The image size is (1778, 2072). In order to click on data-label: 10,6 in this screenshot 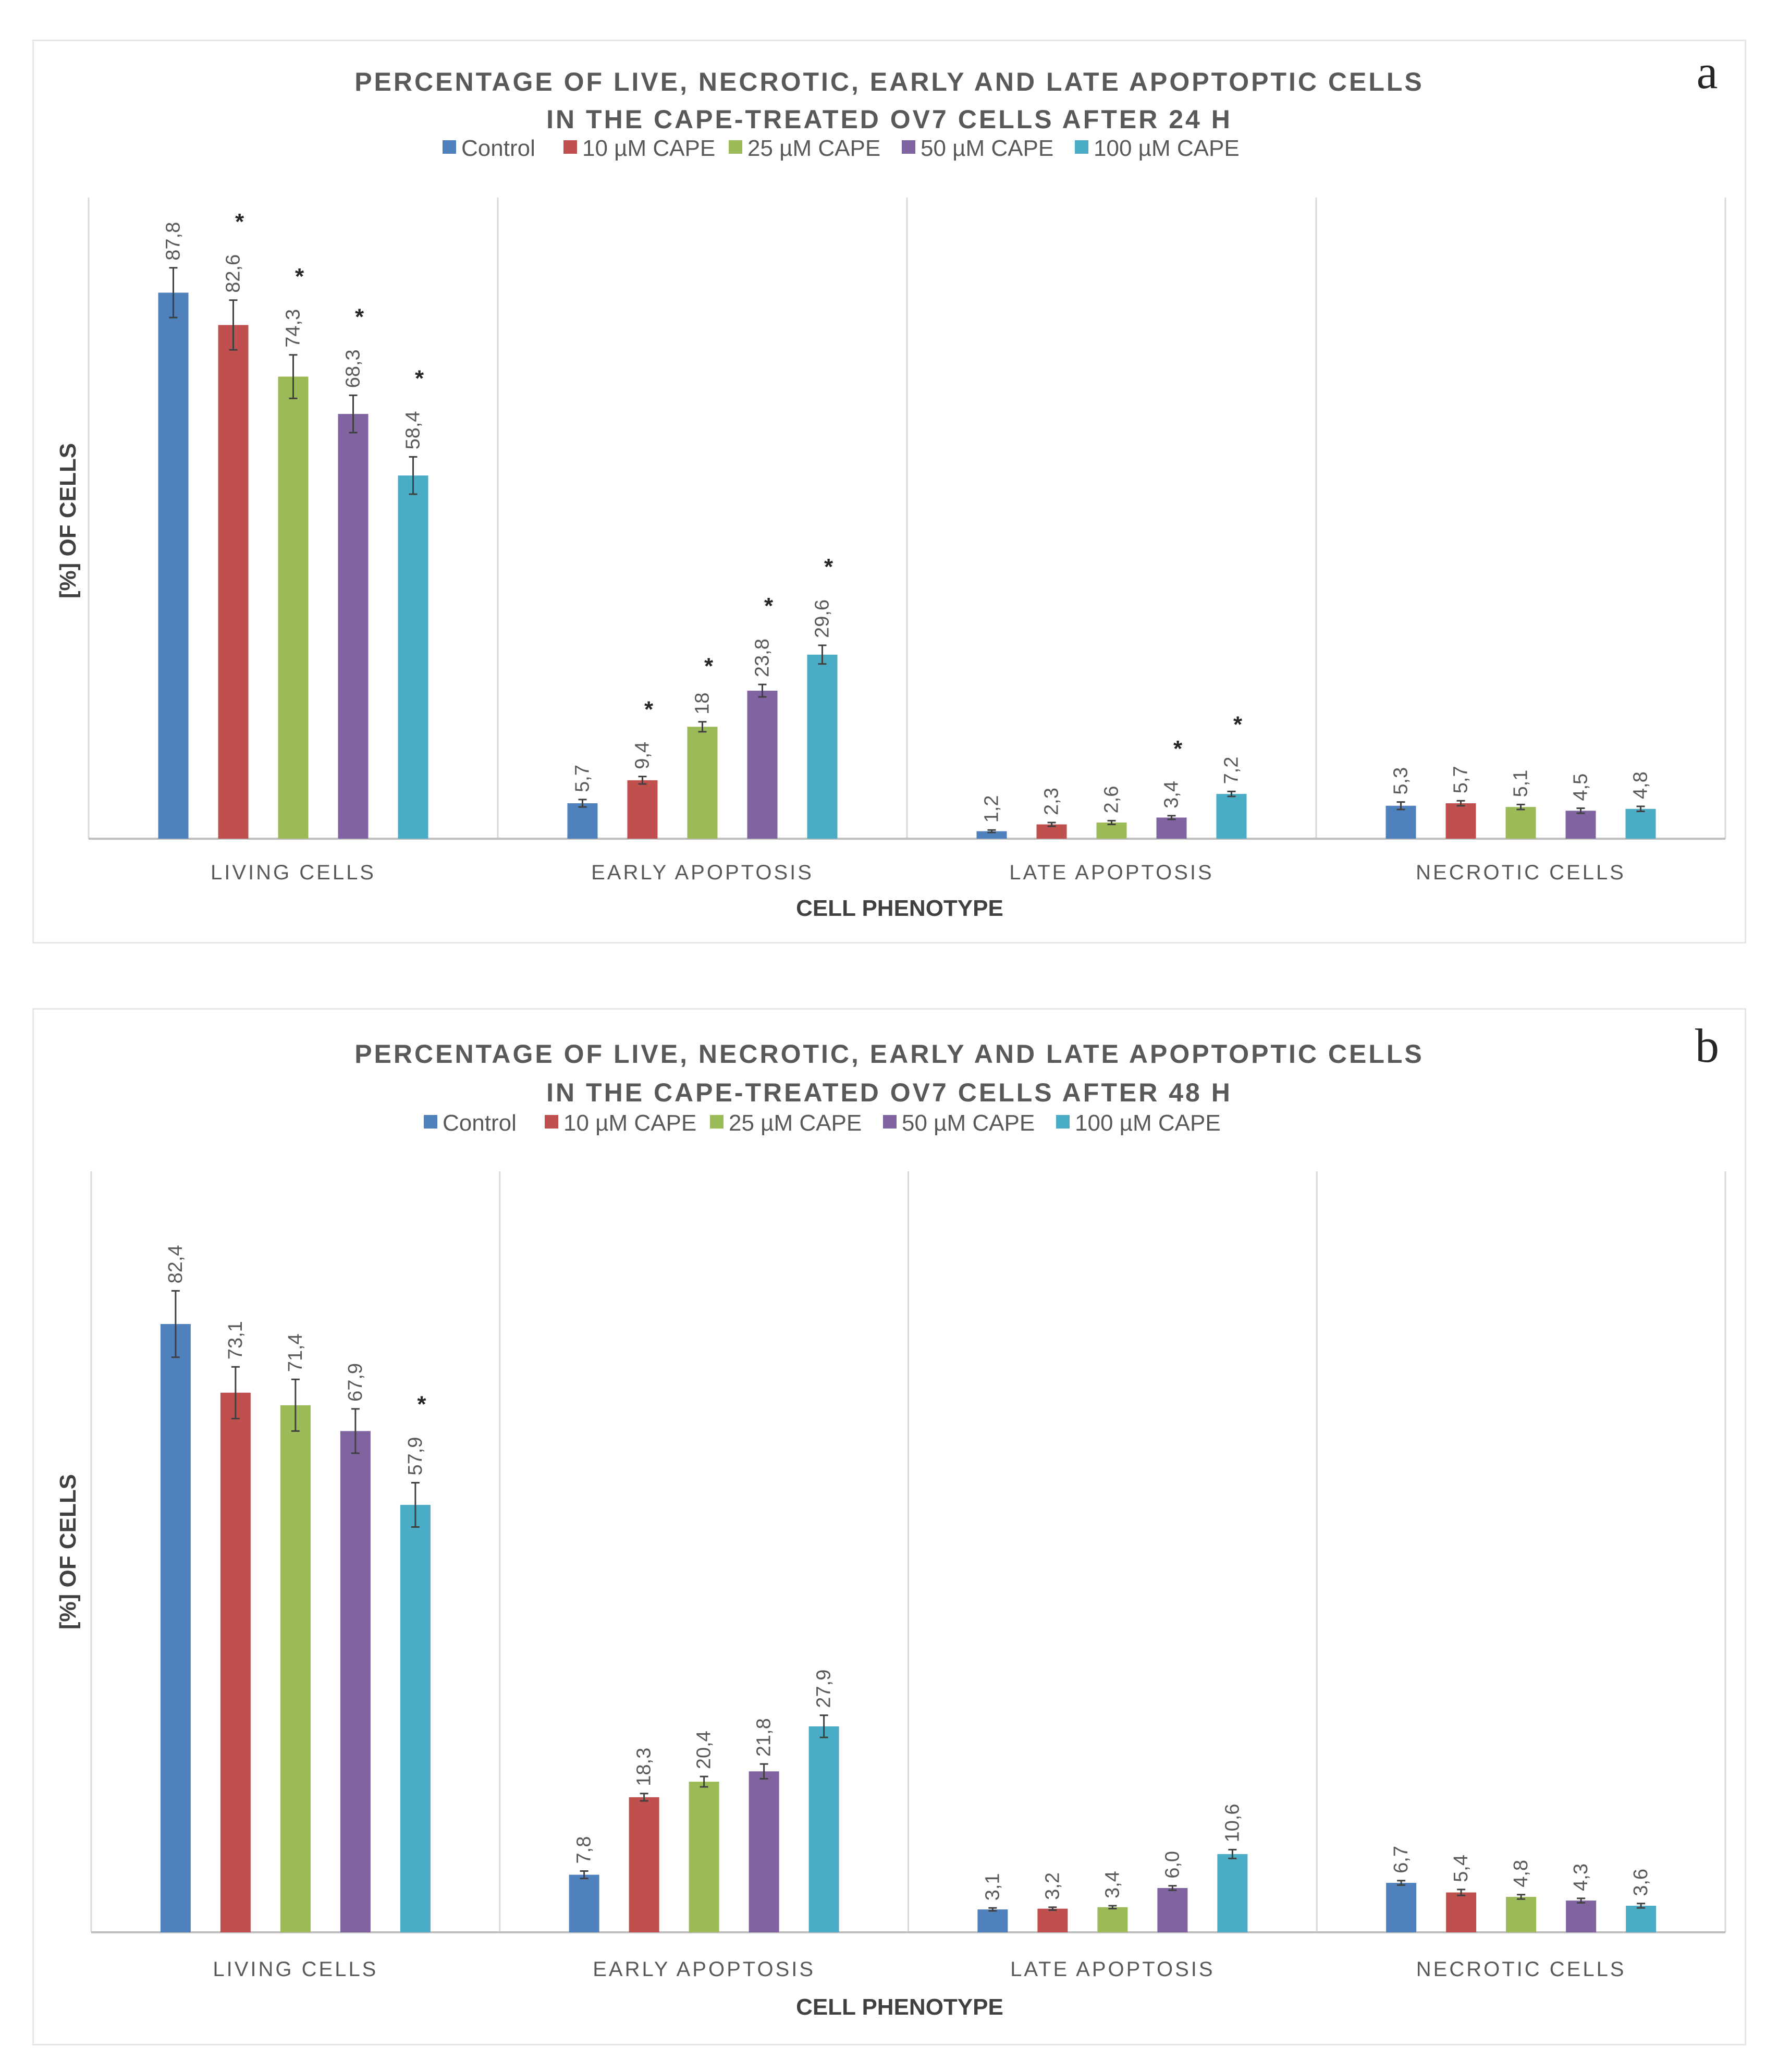, I will do `click(1232, 1823)`.